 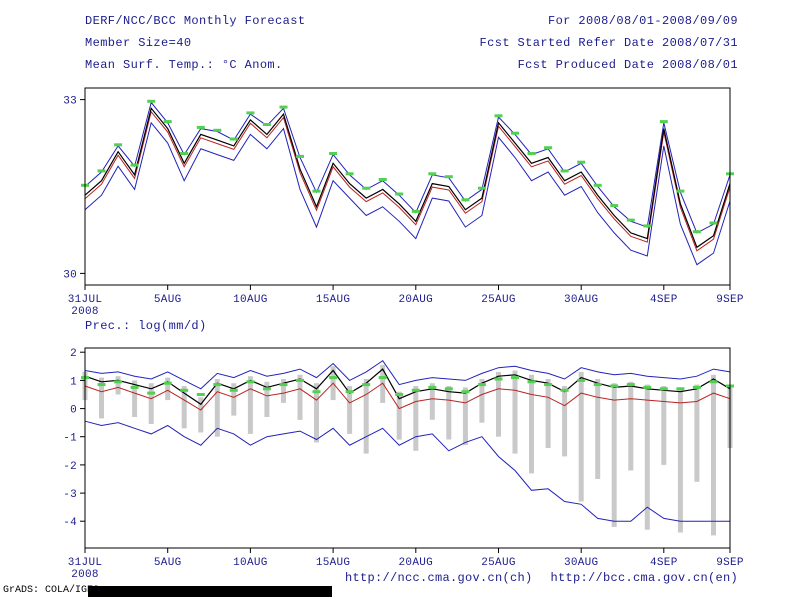 What do you see at coordinates (70, 439) in the screenshot?
I see `y-tick-label: -1` at bounding box center [70, 439].